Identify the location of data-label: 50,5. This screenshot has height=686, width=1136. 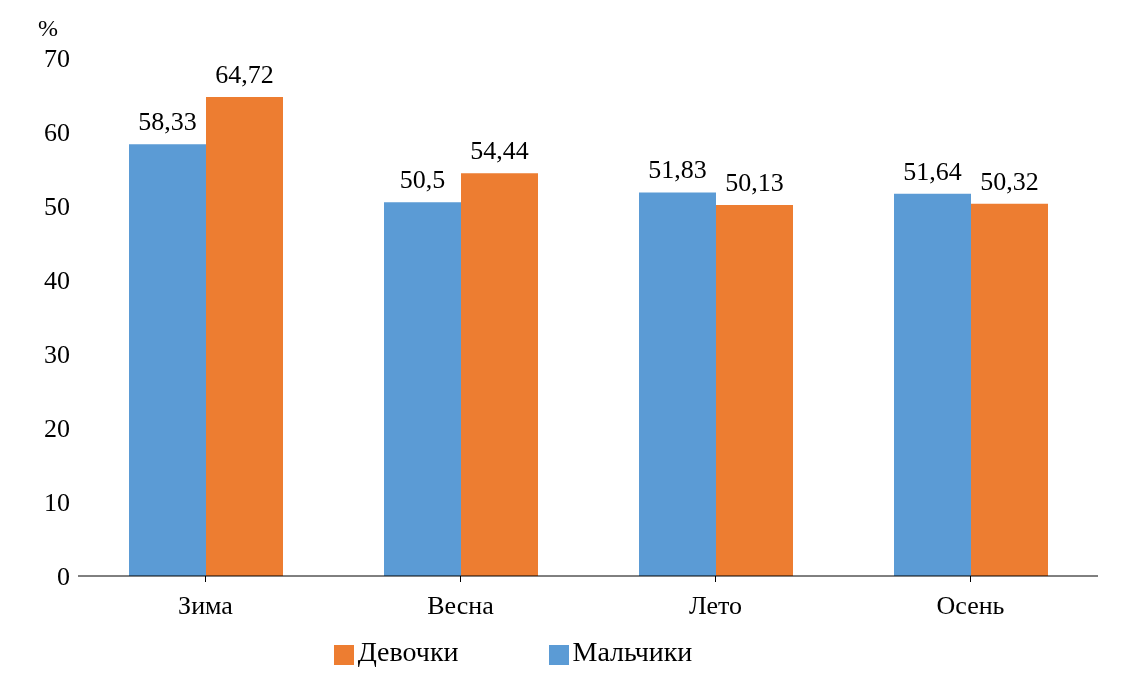
(422, 180).